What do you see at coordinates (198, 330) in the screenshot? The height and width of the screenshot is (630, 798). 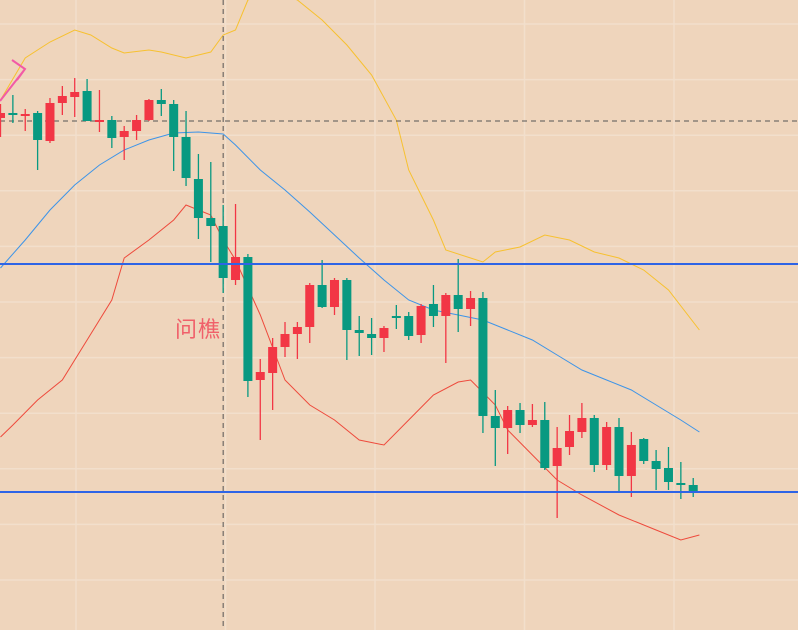 I see `chart-annotation-text: 问樵` at bounding box center [198, 330].